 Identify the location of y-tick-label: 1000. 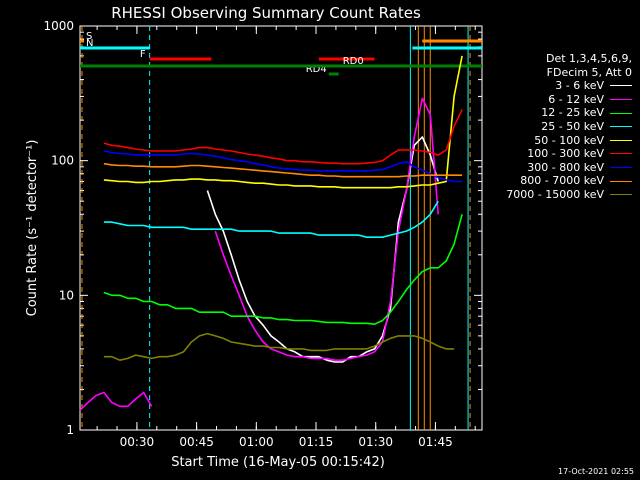
(58, 26).